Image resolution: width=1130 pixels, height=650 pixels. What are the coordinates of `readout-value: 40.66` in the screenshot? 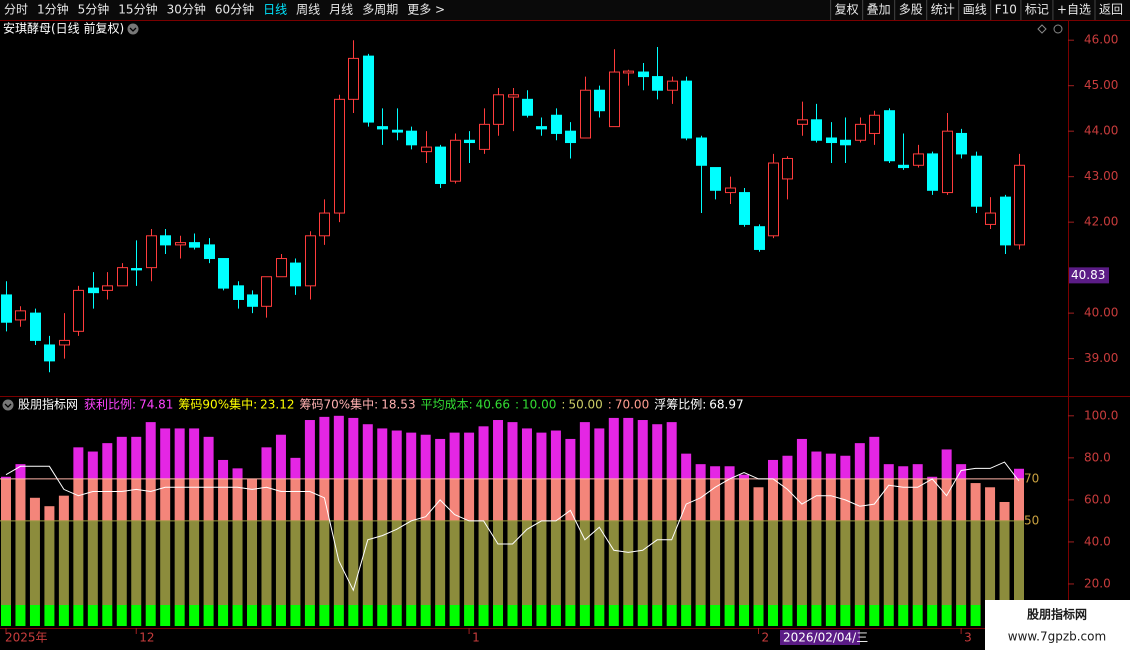 It's located at (493, 405).